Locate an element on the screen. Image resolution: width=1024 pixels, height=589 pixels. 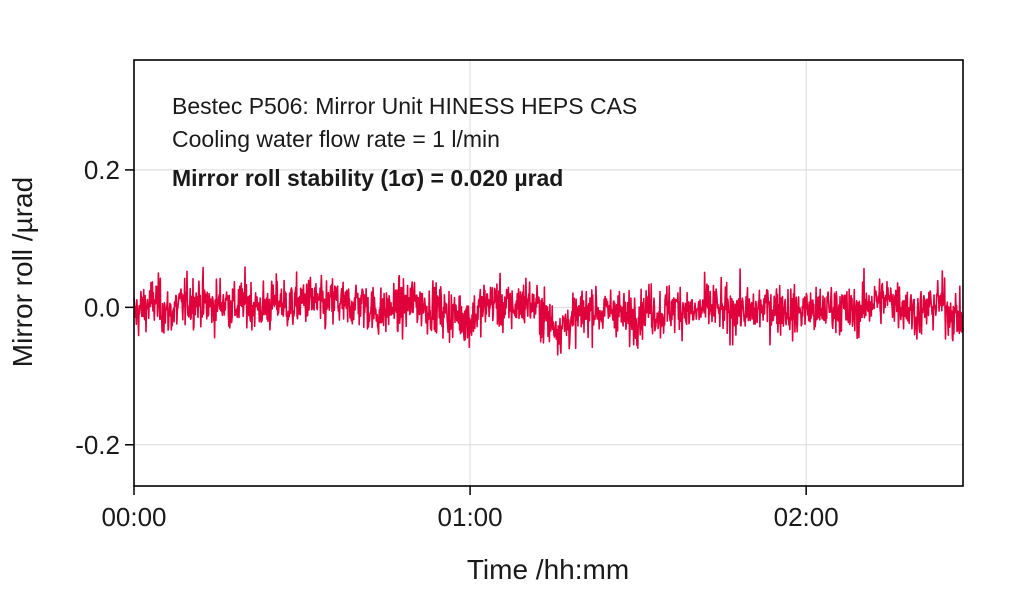
series-layer is located at coordinates (548, 311).